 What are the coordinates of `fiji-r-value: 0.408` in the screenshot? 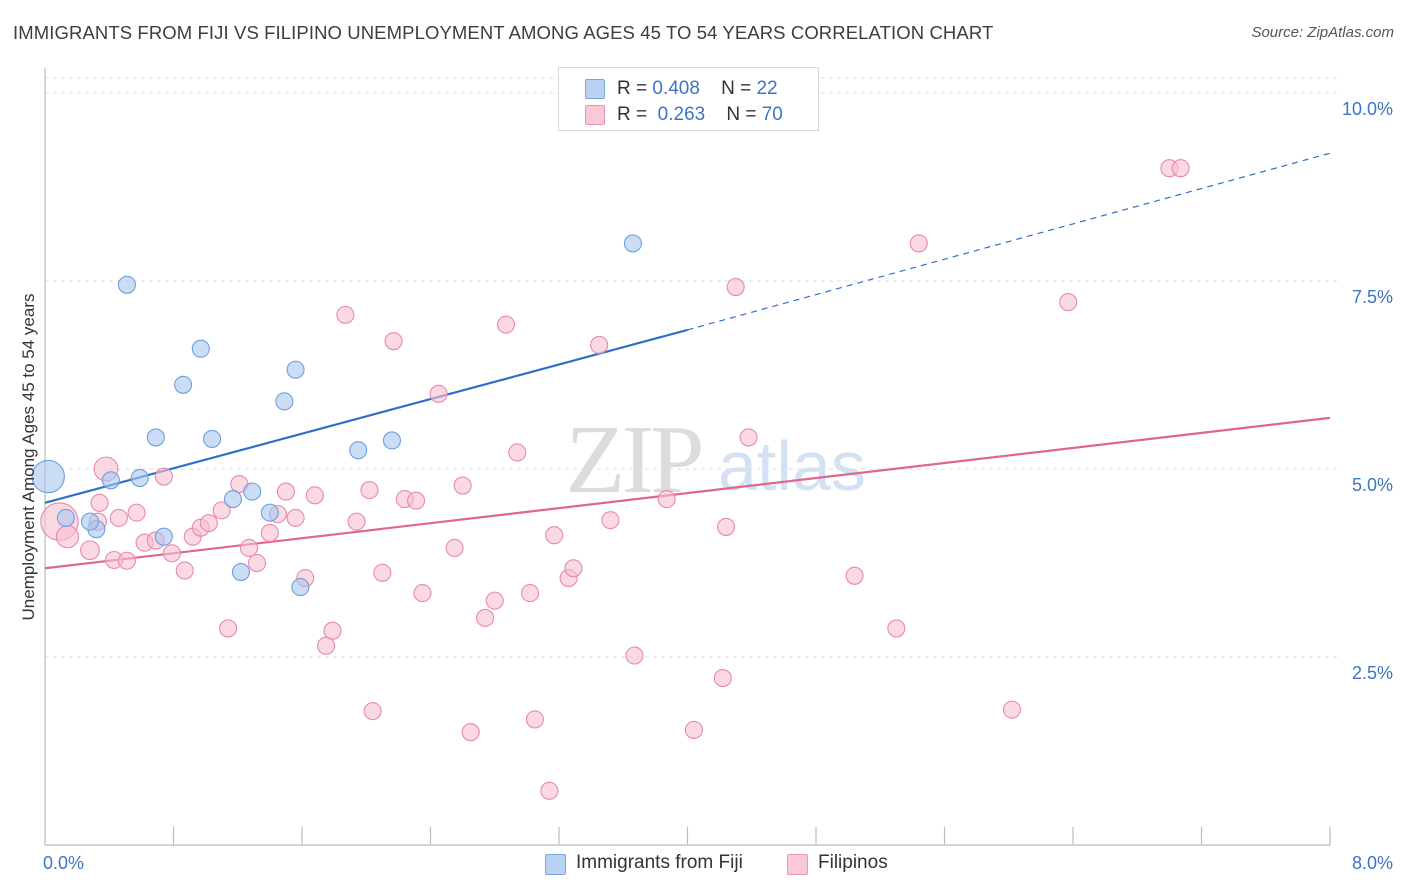 It's located at (676, 88).